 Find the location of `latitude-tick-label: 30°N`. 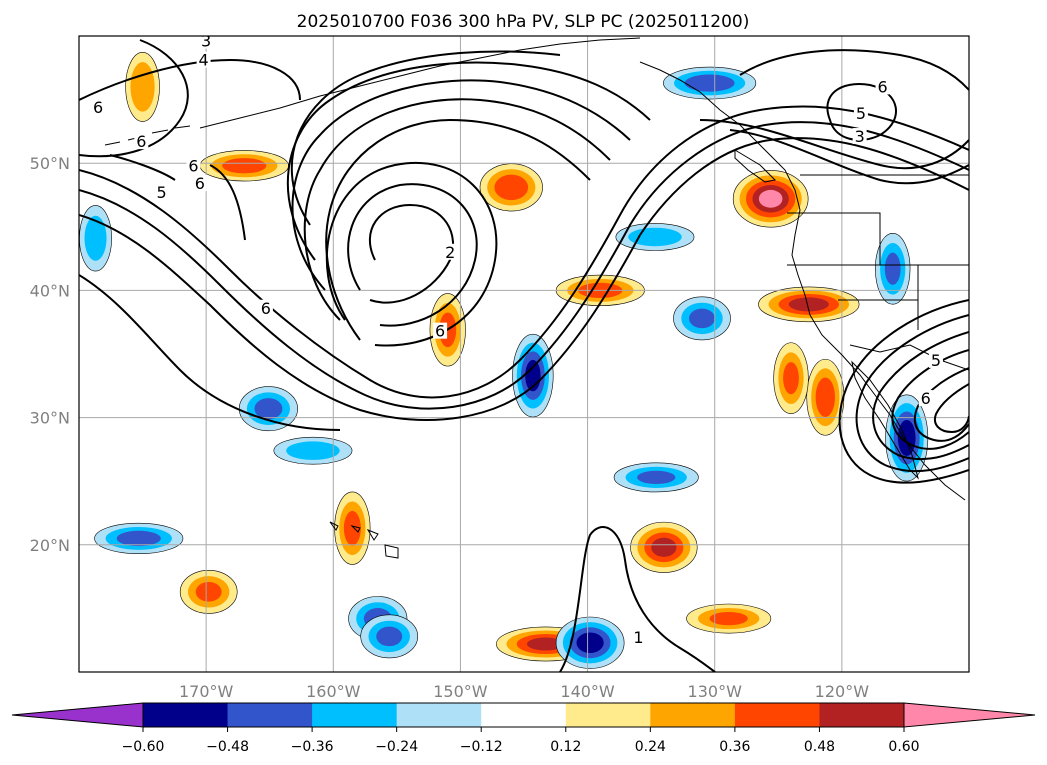

latitude-tick-label: 30°N is located at coordinates (50, 418).